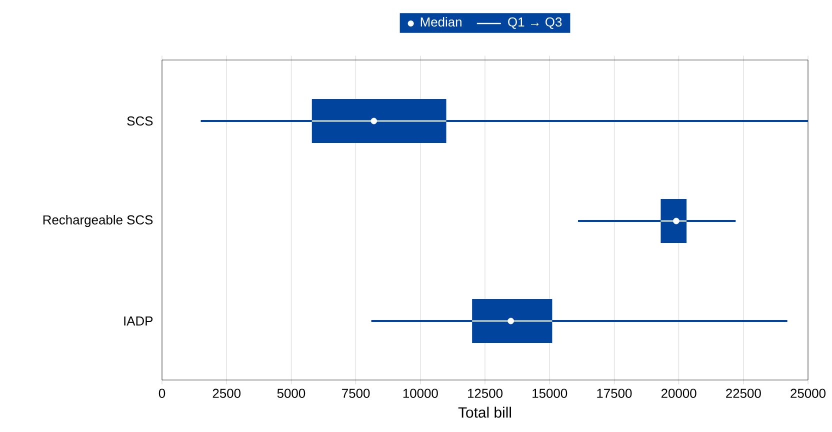 This screenshot has height=432, width=832. I want to click on x-tick-label: 10000, so click(420, 393).